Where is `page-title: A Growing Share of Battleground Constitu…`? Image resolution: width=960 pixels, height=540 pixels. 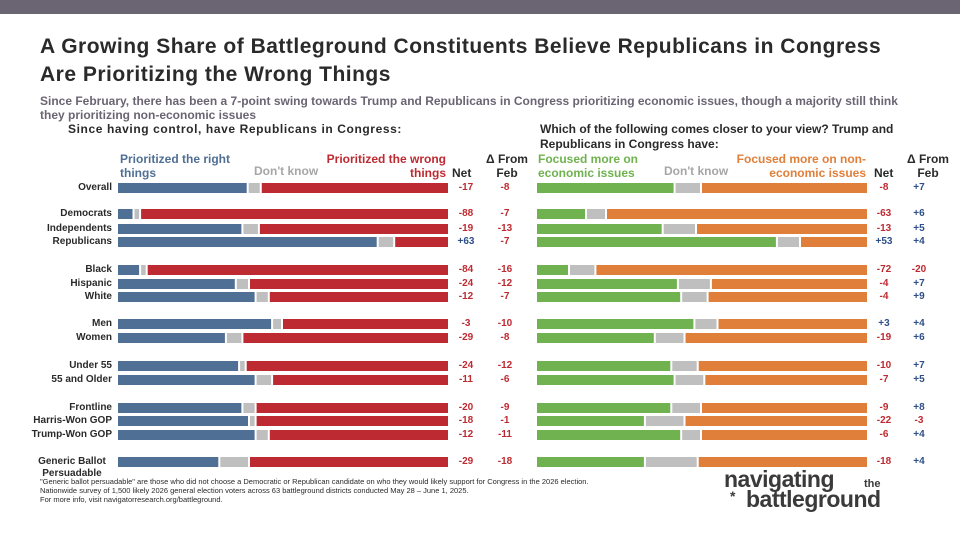 page-title: A Growing Share of Battleground Constitu… is located at coordinates (461, 60).